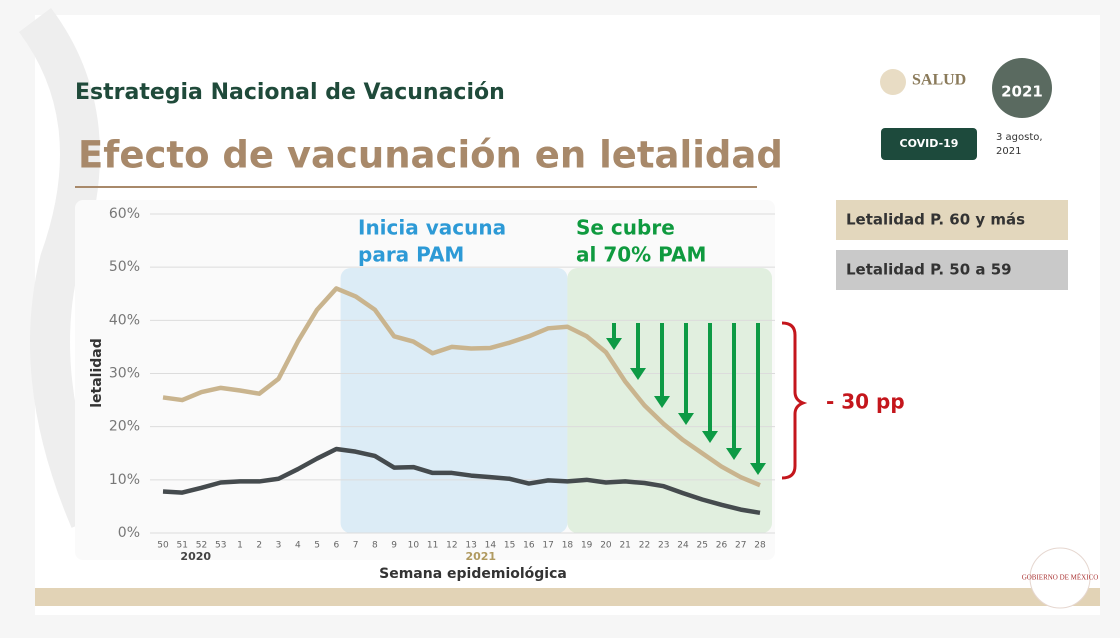 The height and width of the screenshot is (638, 1120). I want to click on x-tick-label: 1, so click(240, 546).